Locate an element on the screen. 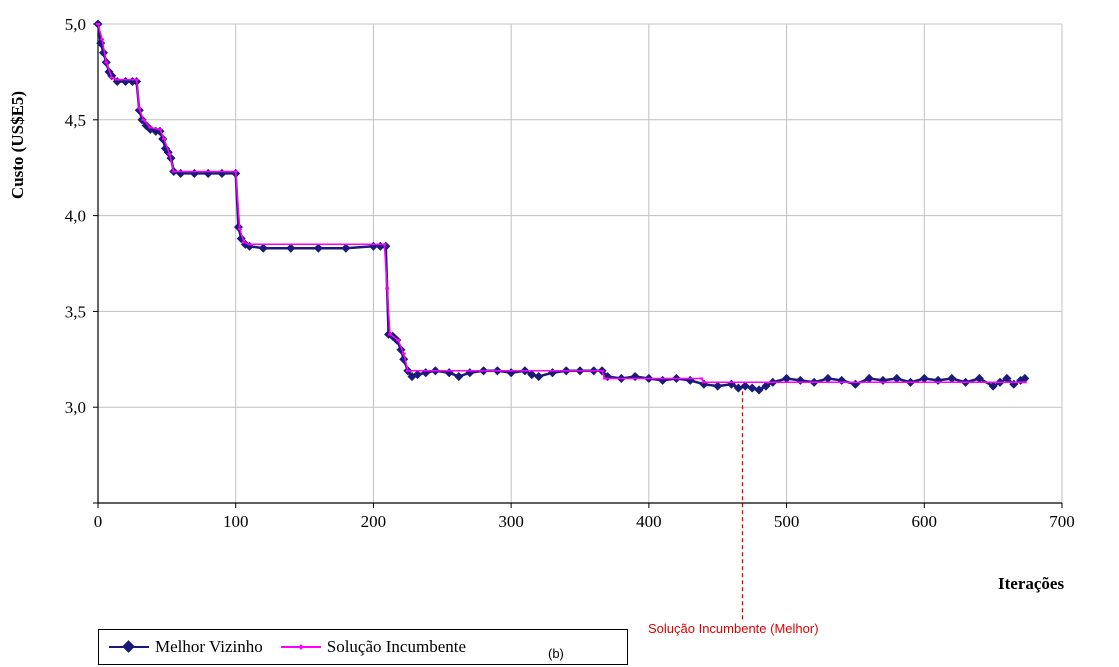  legend-label-melhor-vizinho: Melhor Vizinho is located at coordinates (209, 646).